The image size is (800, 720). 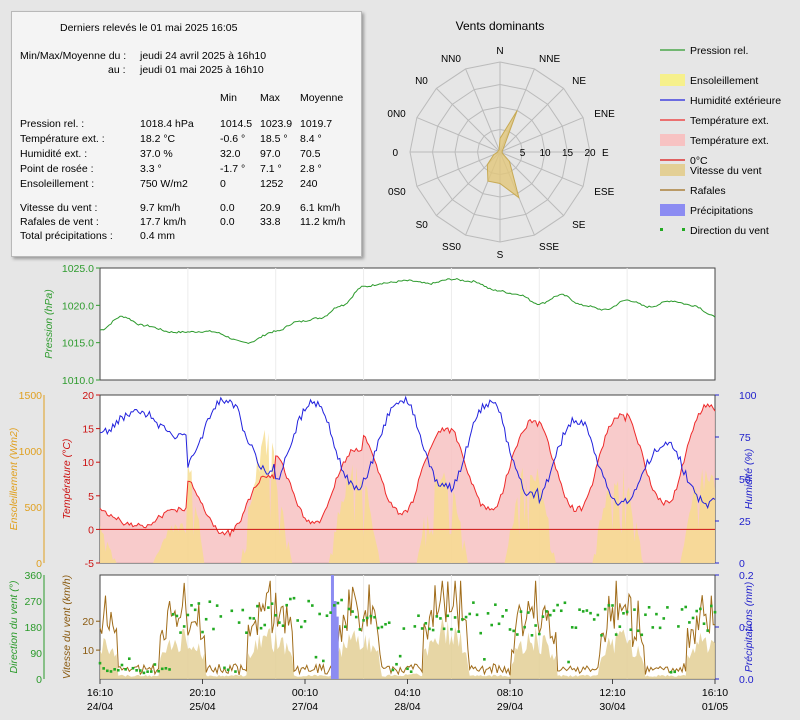 I want to click on sun-tick-label: 1000, so click(x=31, y=452).